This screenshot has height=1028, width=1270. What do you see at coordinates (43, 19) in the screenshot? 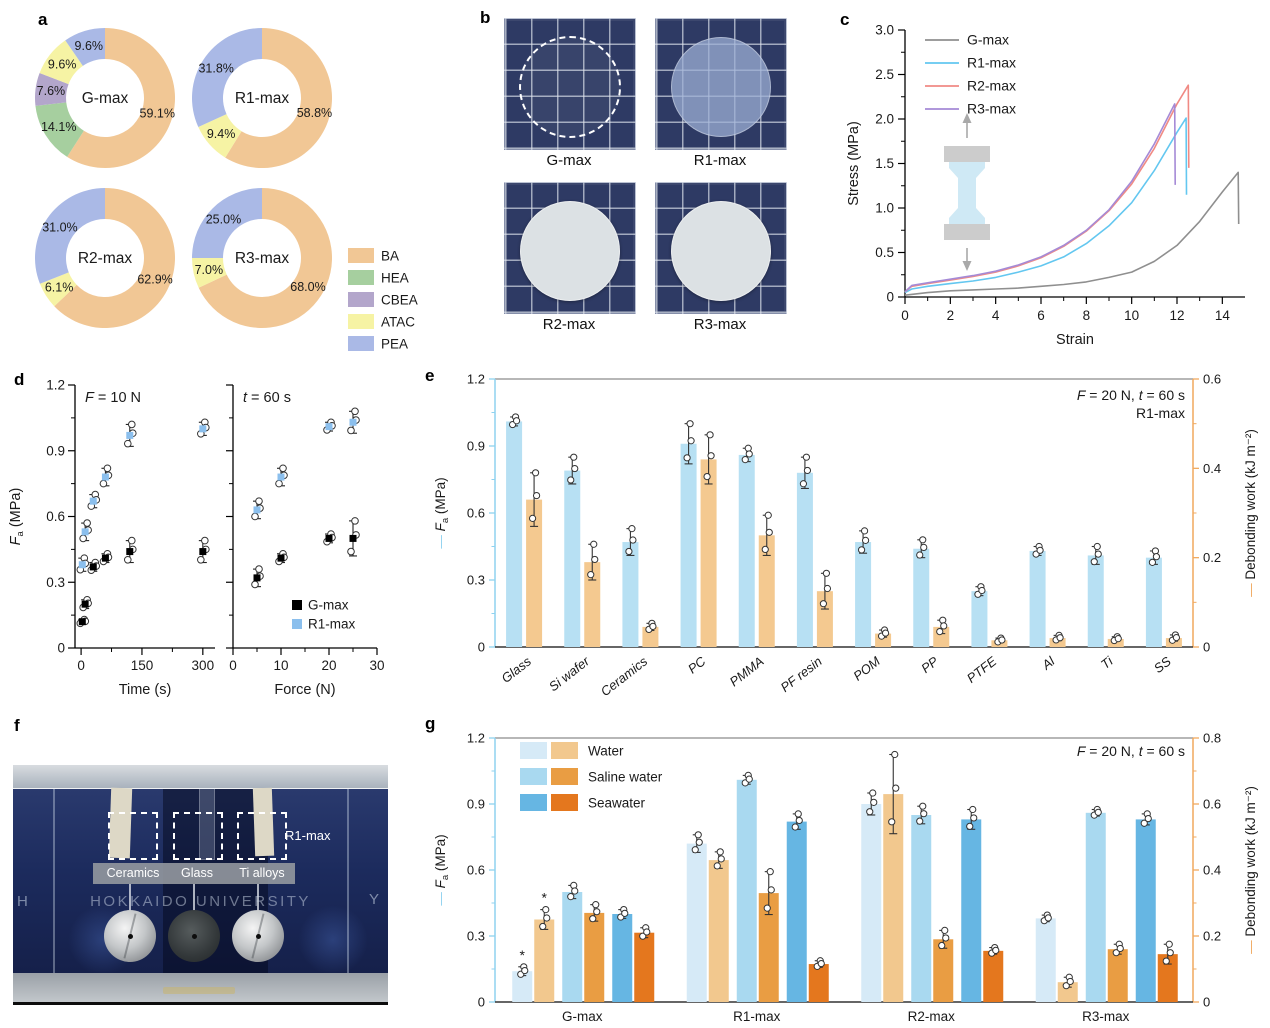
I see `panel-label-a: a` at bounding box center [43, 19].